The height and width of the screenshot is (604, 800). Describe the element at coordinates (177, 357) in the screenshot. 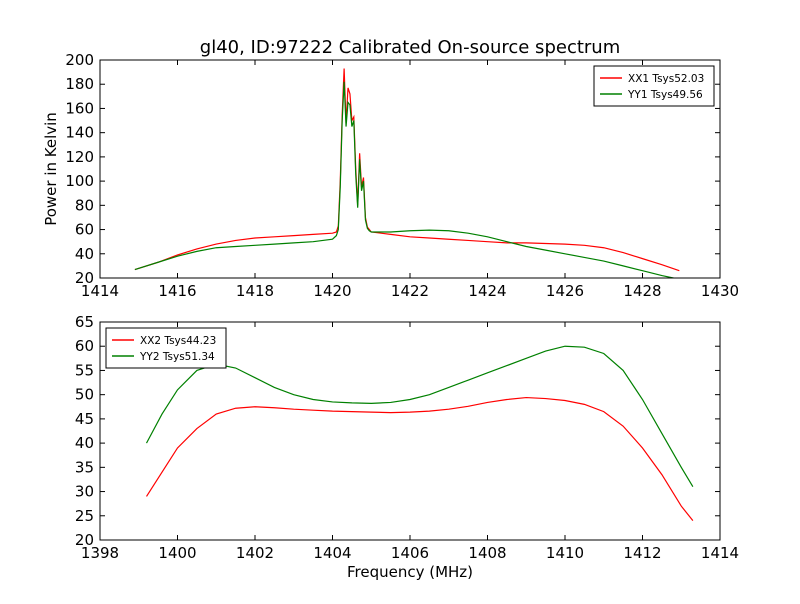

I see `legend-label: YY2 Tsys51.34` at that location.